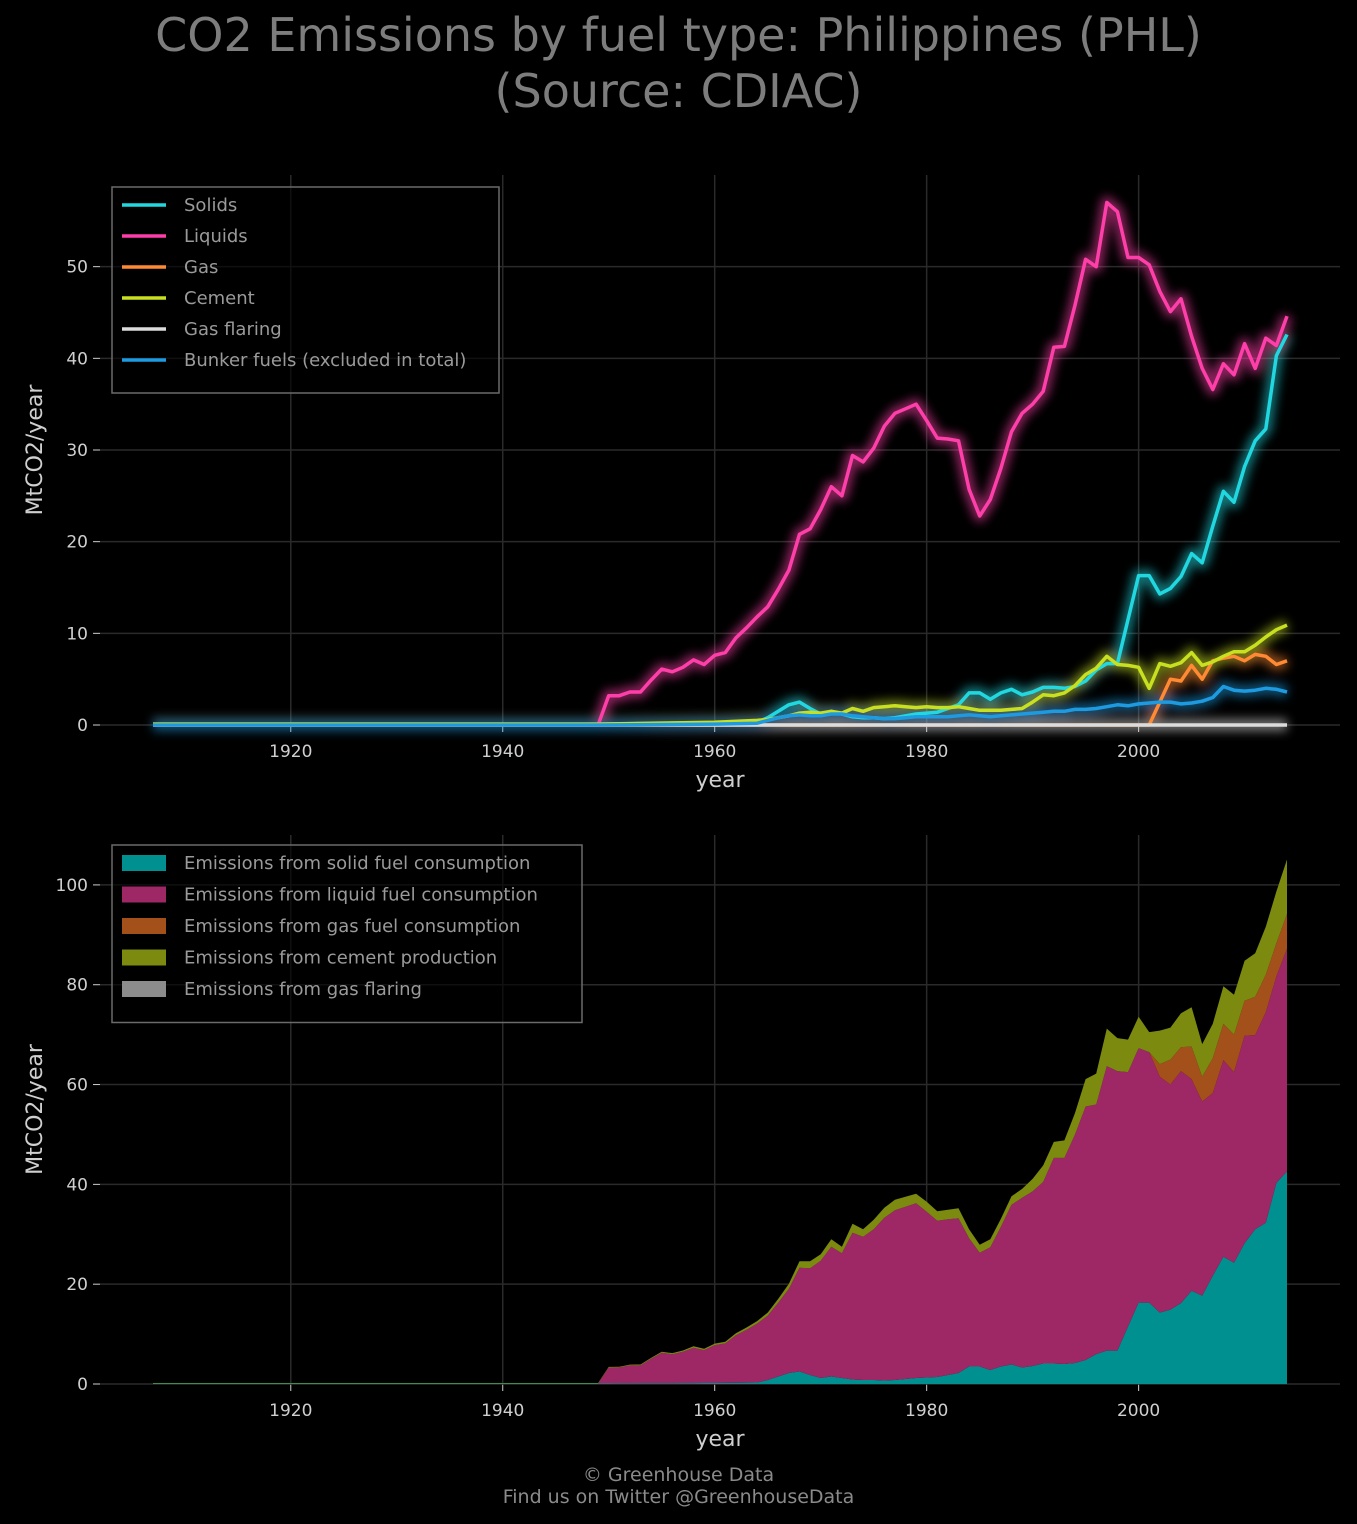 The height and width of the screenshot is (1524, 1357). Describe the element at coordinates (678, 1497) in the screenshot. I see `footer-twitter: Find us on Twitter @GreenhouseData` at that location.